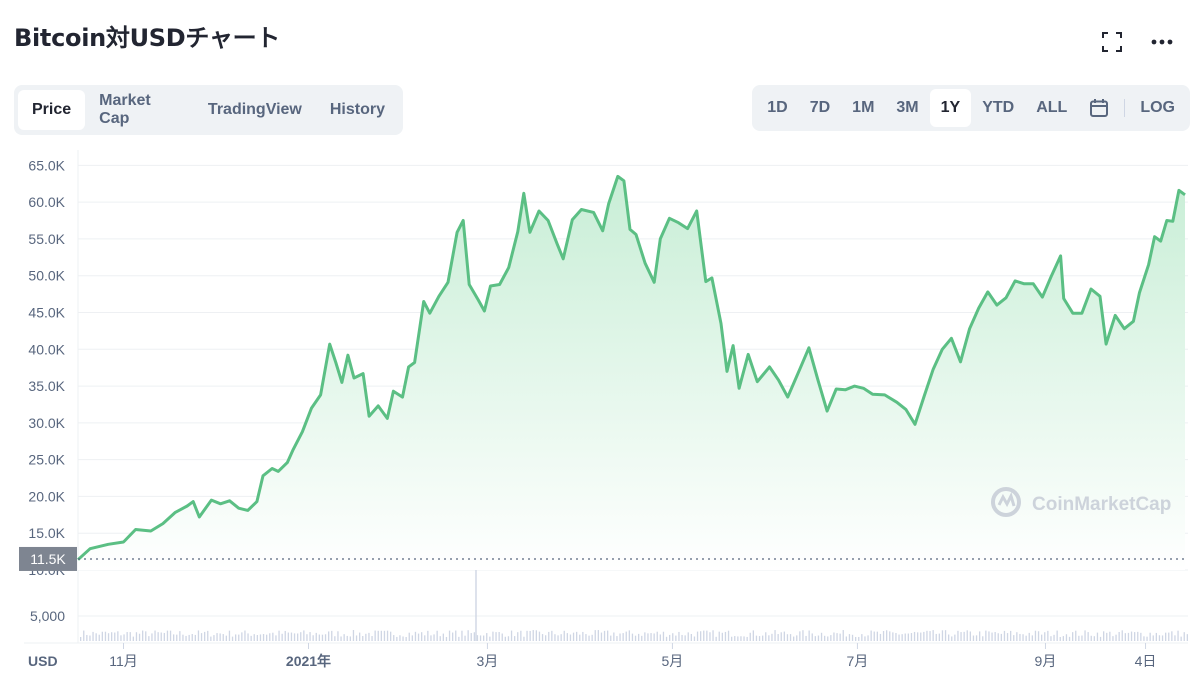  I want to click on log-toggle: LOG, so click(1157, 107).